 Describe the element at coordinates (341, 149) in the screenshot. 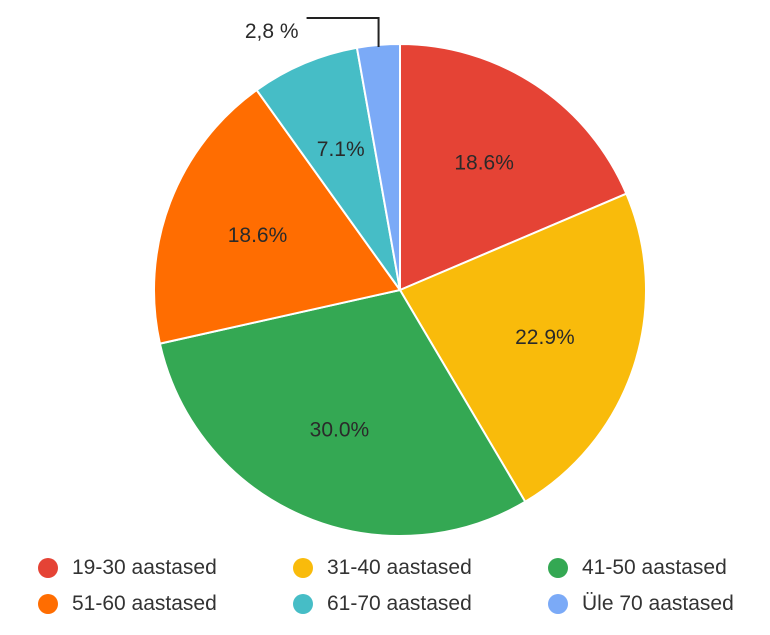

I see `slice-label-5: 7.1%` at that location.